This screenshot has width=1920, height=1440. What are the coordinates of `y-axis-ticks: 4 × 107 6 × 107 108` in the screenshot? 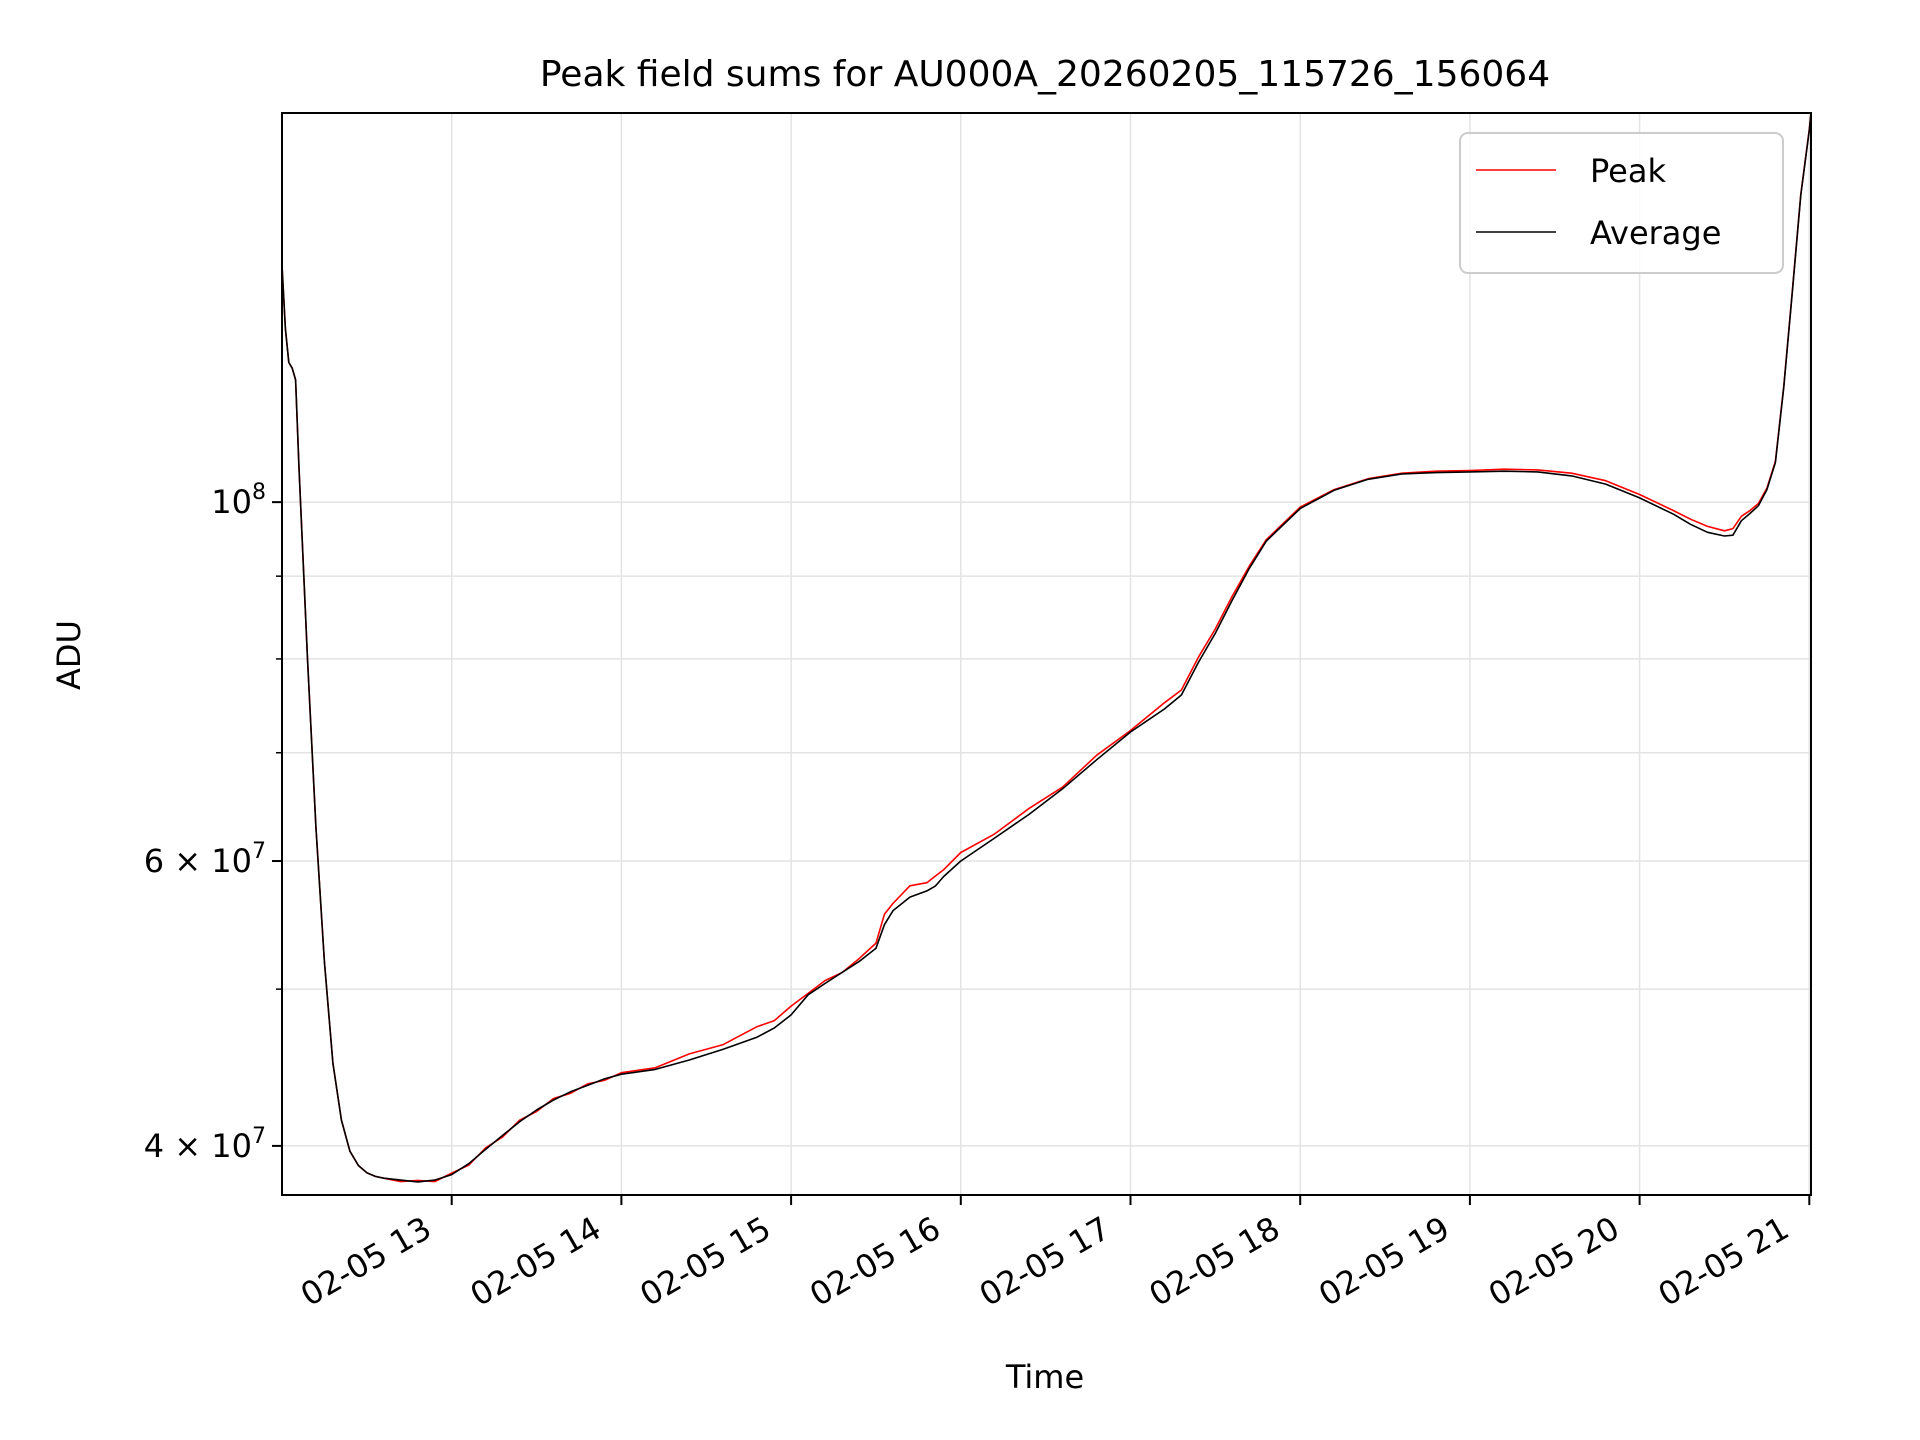 It's located at (213, 822).